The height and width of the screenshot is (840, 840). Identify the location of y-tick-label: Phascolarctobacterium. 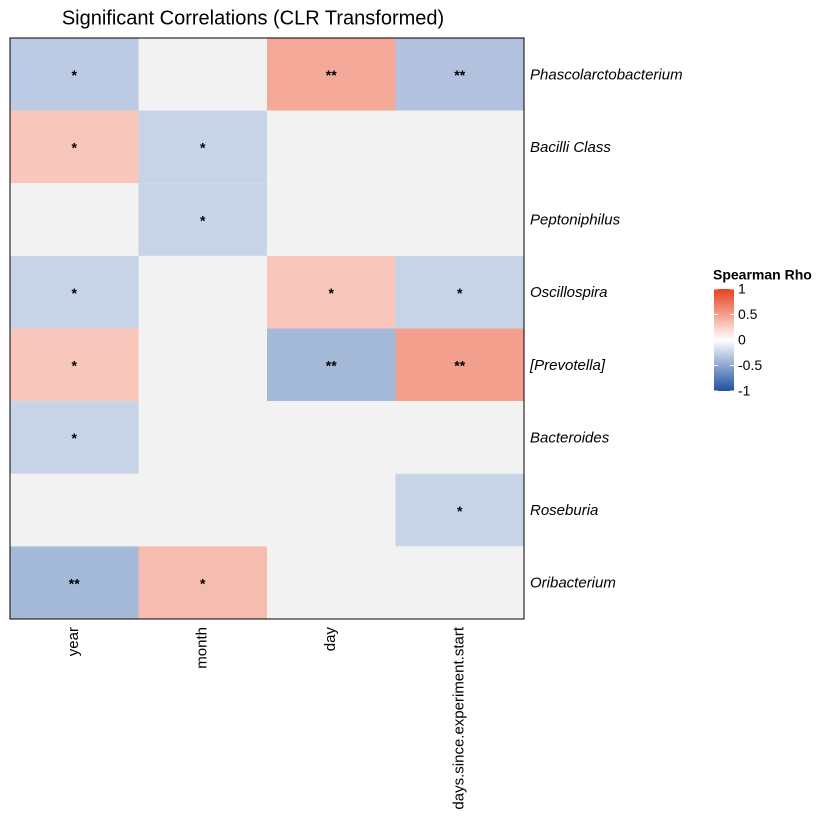
(606, 74).